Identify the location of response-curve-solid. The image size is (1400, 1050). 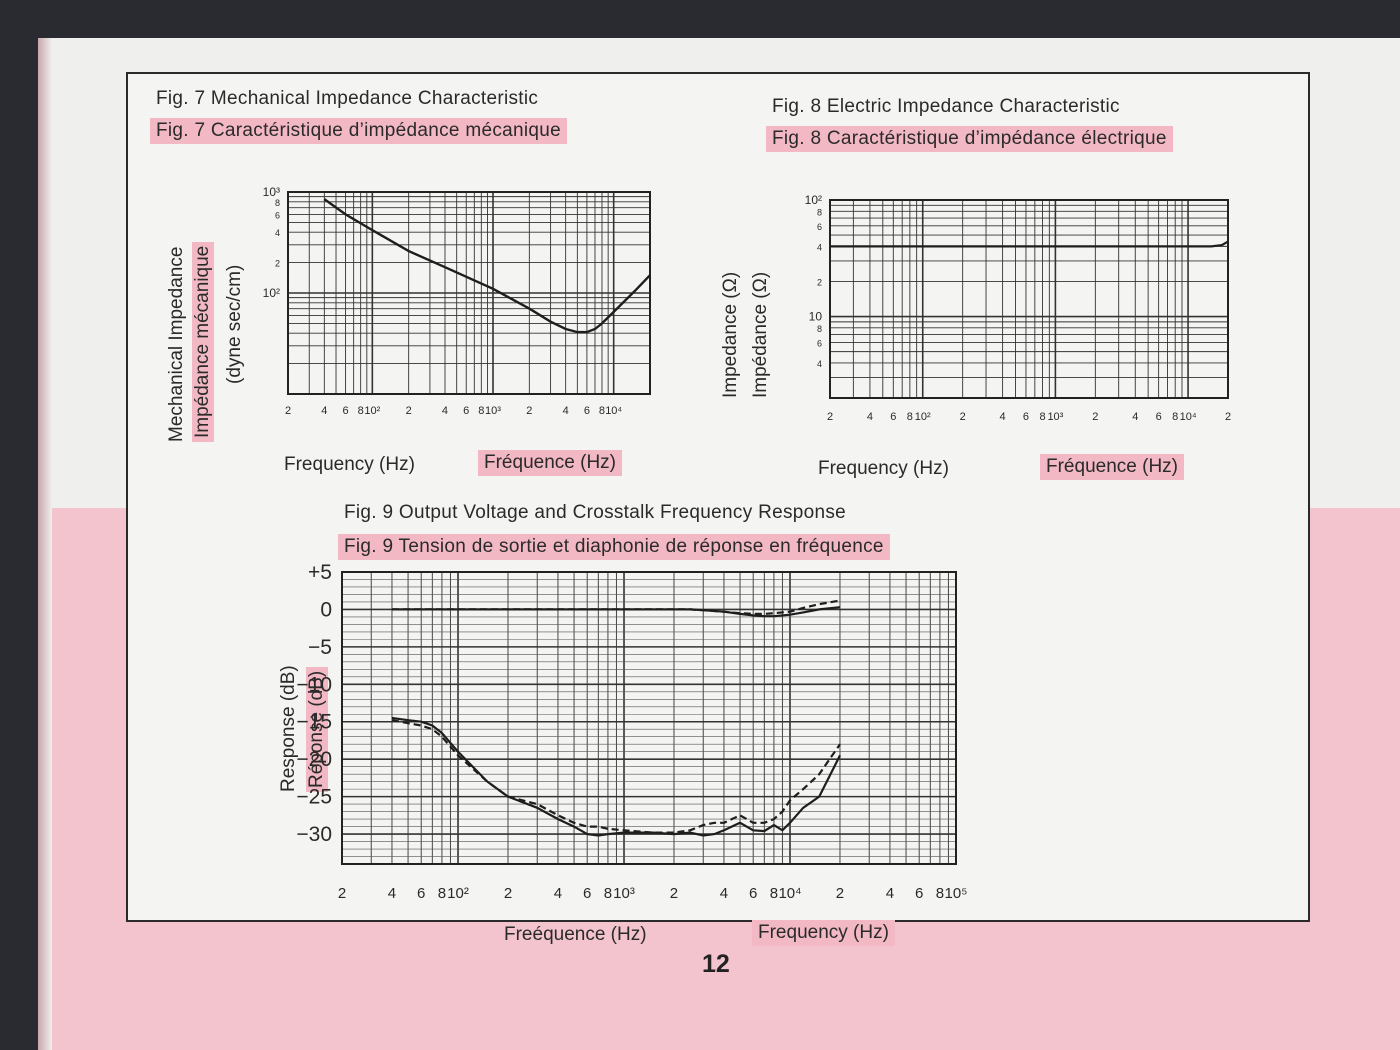
(616, 776).